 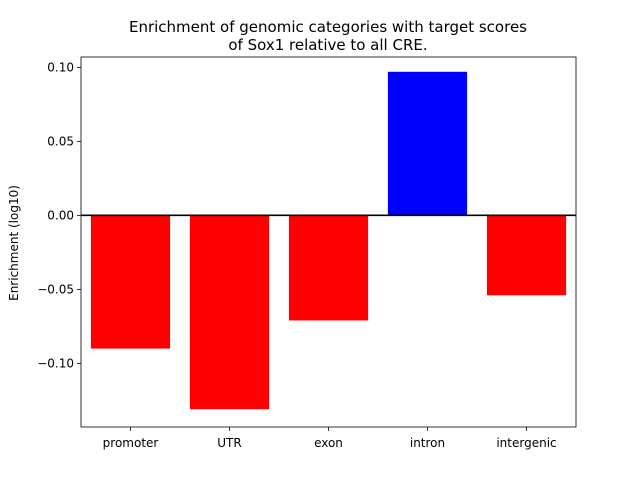 What do you see at coordinates (55, 363) in the screenshot?
I see `y-tick-label: −0.10` at bounding box center [55, 363].